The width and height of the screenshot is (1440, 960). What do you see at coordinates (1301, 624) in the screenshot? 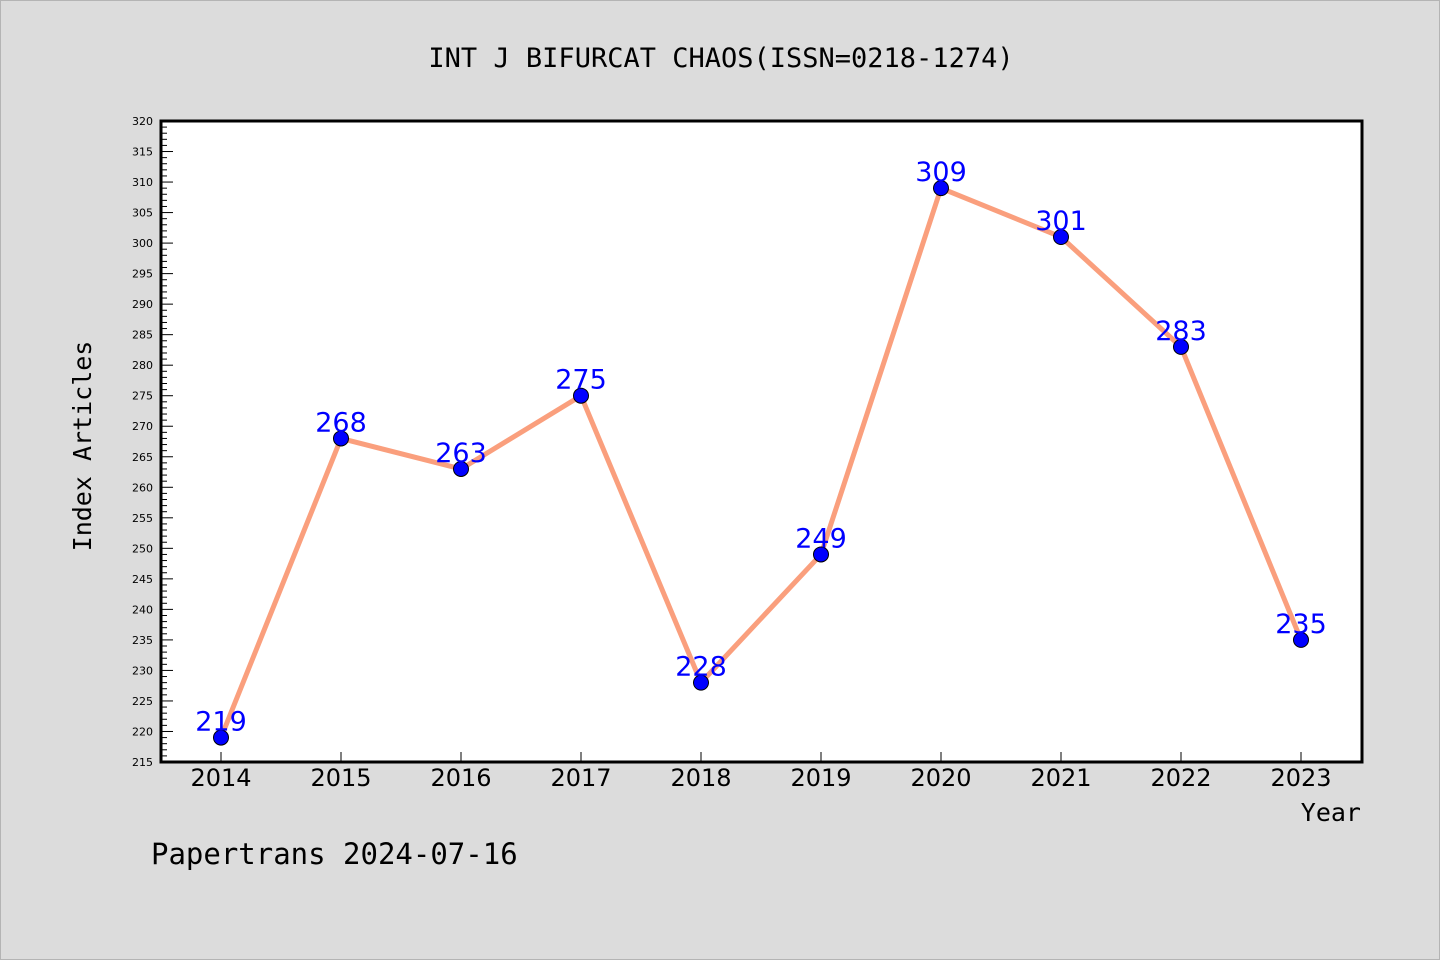
I see `data-label: 235` at bounding box center [1301, 624].